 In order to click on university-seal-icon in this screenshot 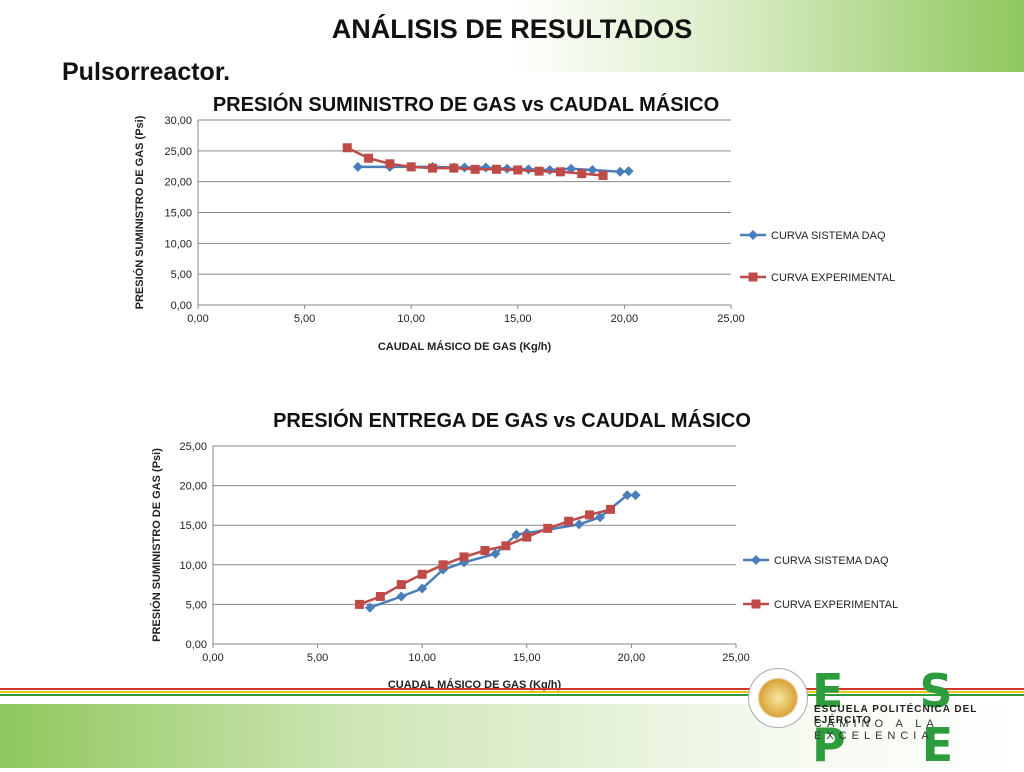, I will do `click(778, 698)`.